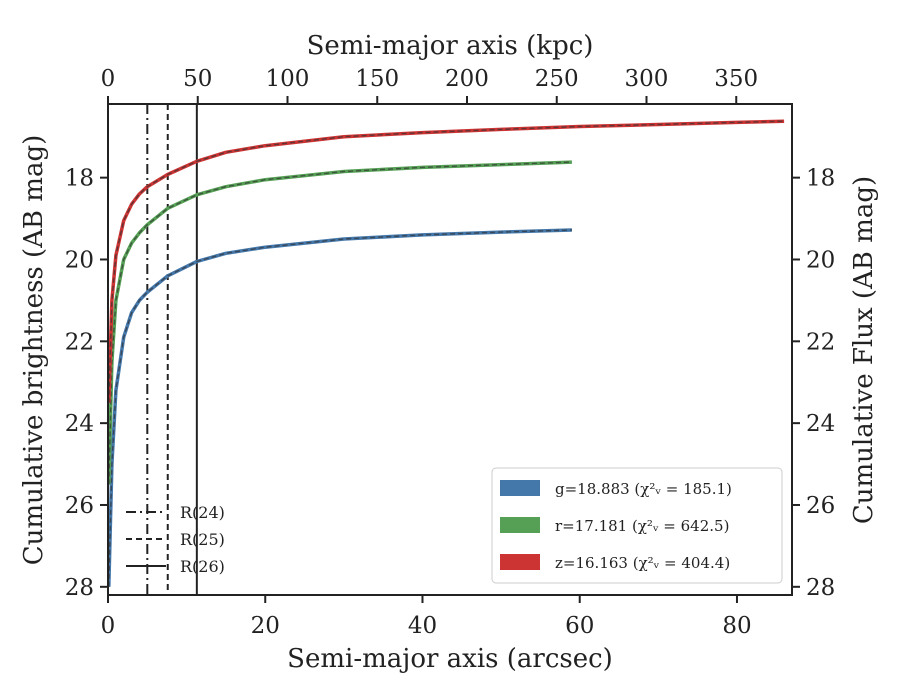 The width and height of the screenshot is (900, 700). Describe the element at coordinates (108, 626) in the screenshot. I see `x-tick-label-bottom: 0` at that location.